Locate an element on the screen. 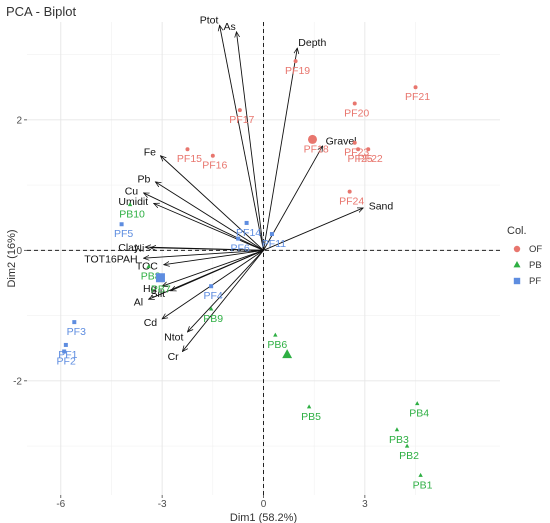 The image size is (550, 523). variable-label: Clay is located at coordinates (129, 248).